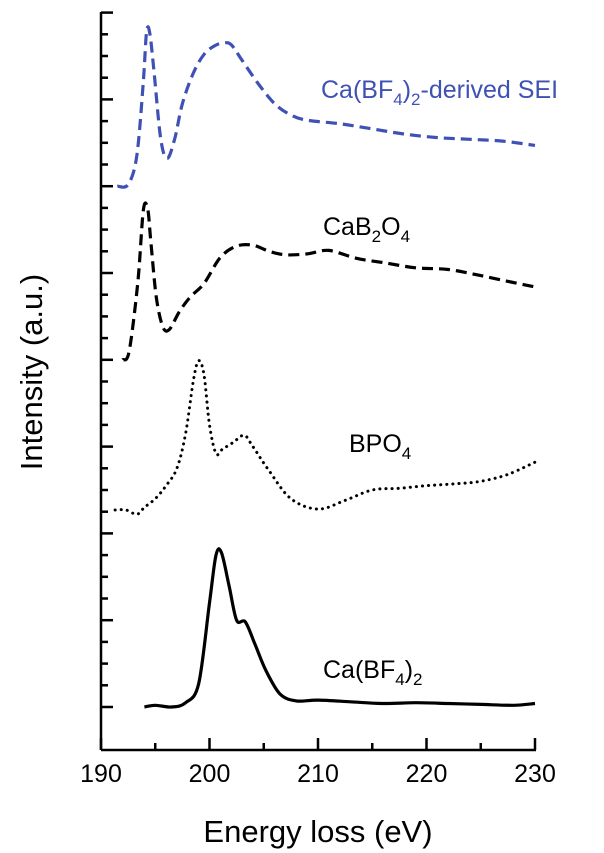 Image resolution: width=604 pixels, height=853 pixels. What do you see at coordinates (31, 372) in the screenshot?
I see `y-axis-title: Intensity (a.u.)` at bounding box center [31, 372].